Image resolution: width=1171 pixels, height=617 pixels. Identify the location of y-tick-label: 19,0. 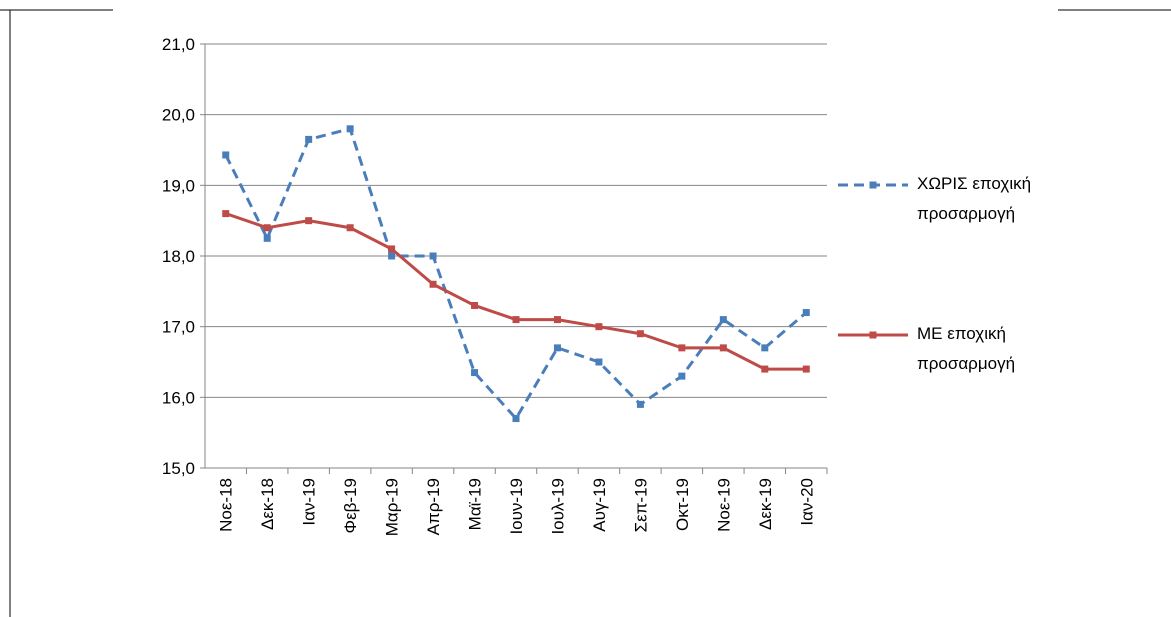
(178, 185).